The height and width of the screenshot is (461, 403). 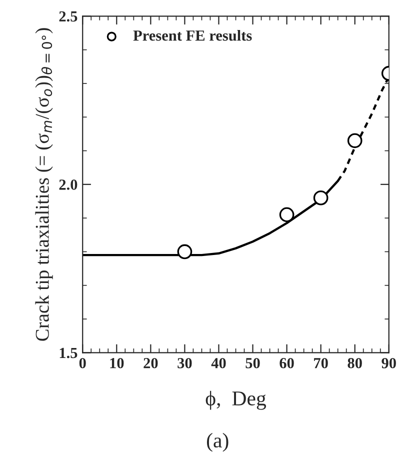 I want to click on x-tick-label: 50, so click(x=253, y=363).